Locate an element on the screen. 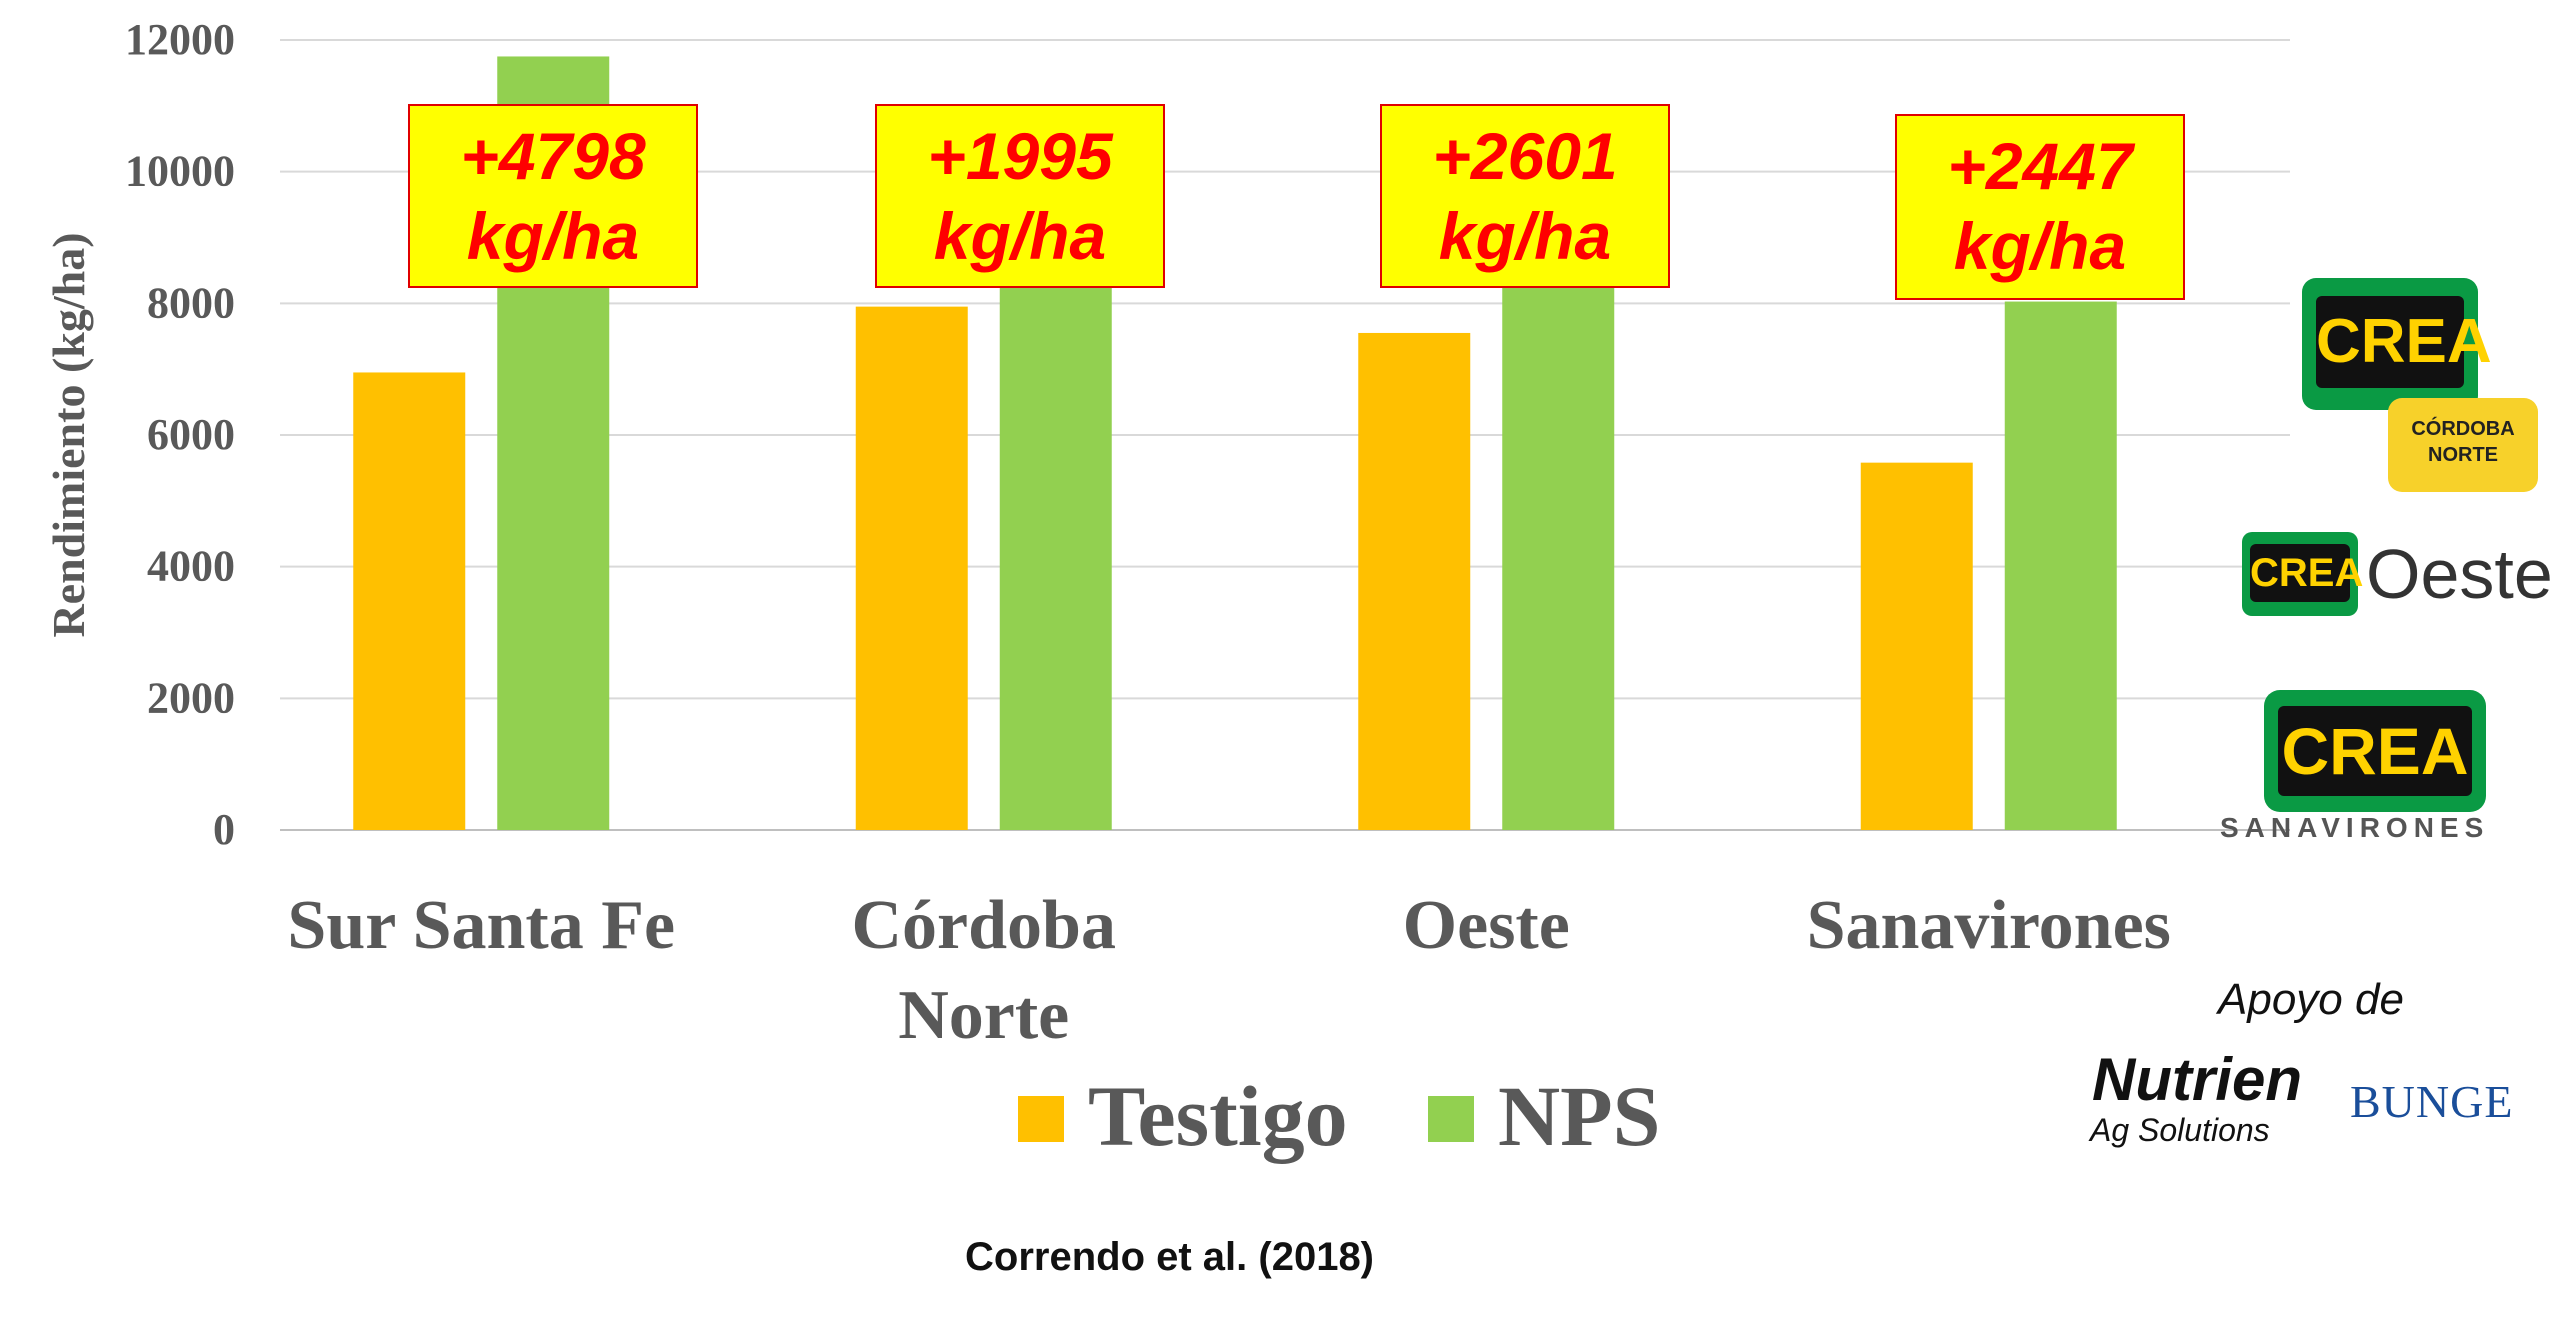 The width and height of the screenshot is (2560, 1319). bunge-logo: BUNGE is located at coordinates (2432, 1101).